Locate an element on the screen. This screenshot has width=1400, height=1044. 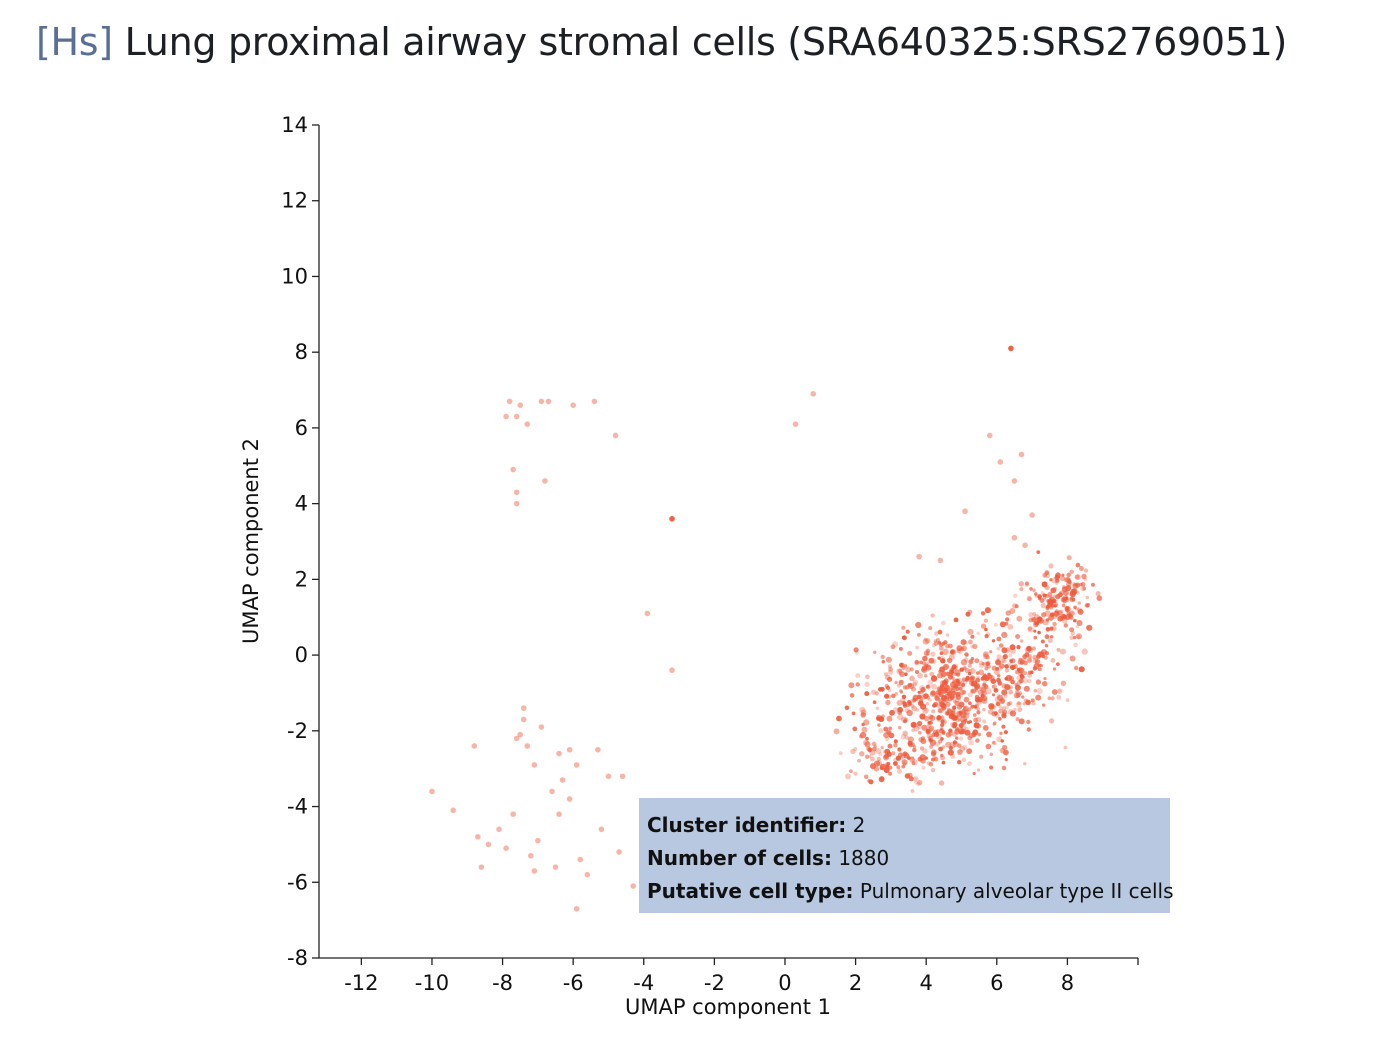
y-axis-label: UMAP component 2 is located at coordinates (251, 541).